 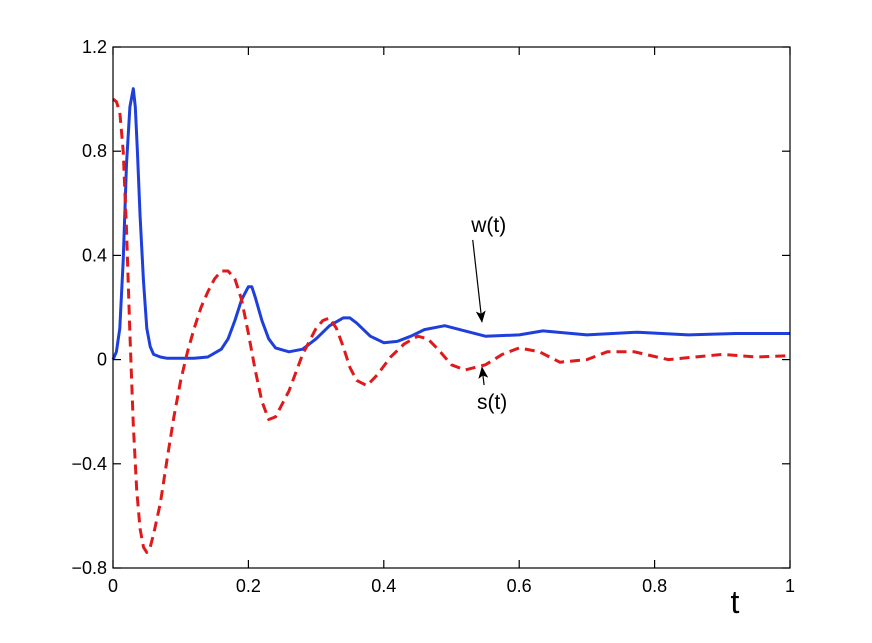 I want to click on x-tick-label: 0.6, so click(x=519, y=586).